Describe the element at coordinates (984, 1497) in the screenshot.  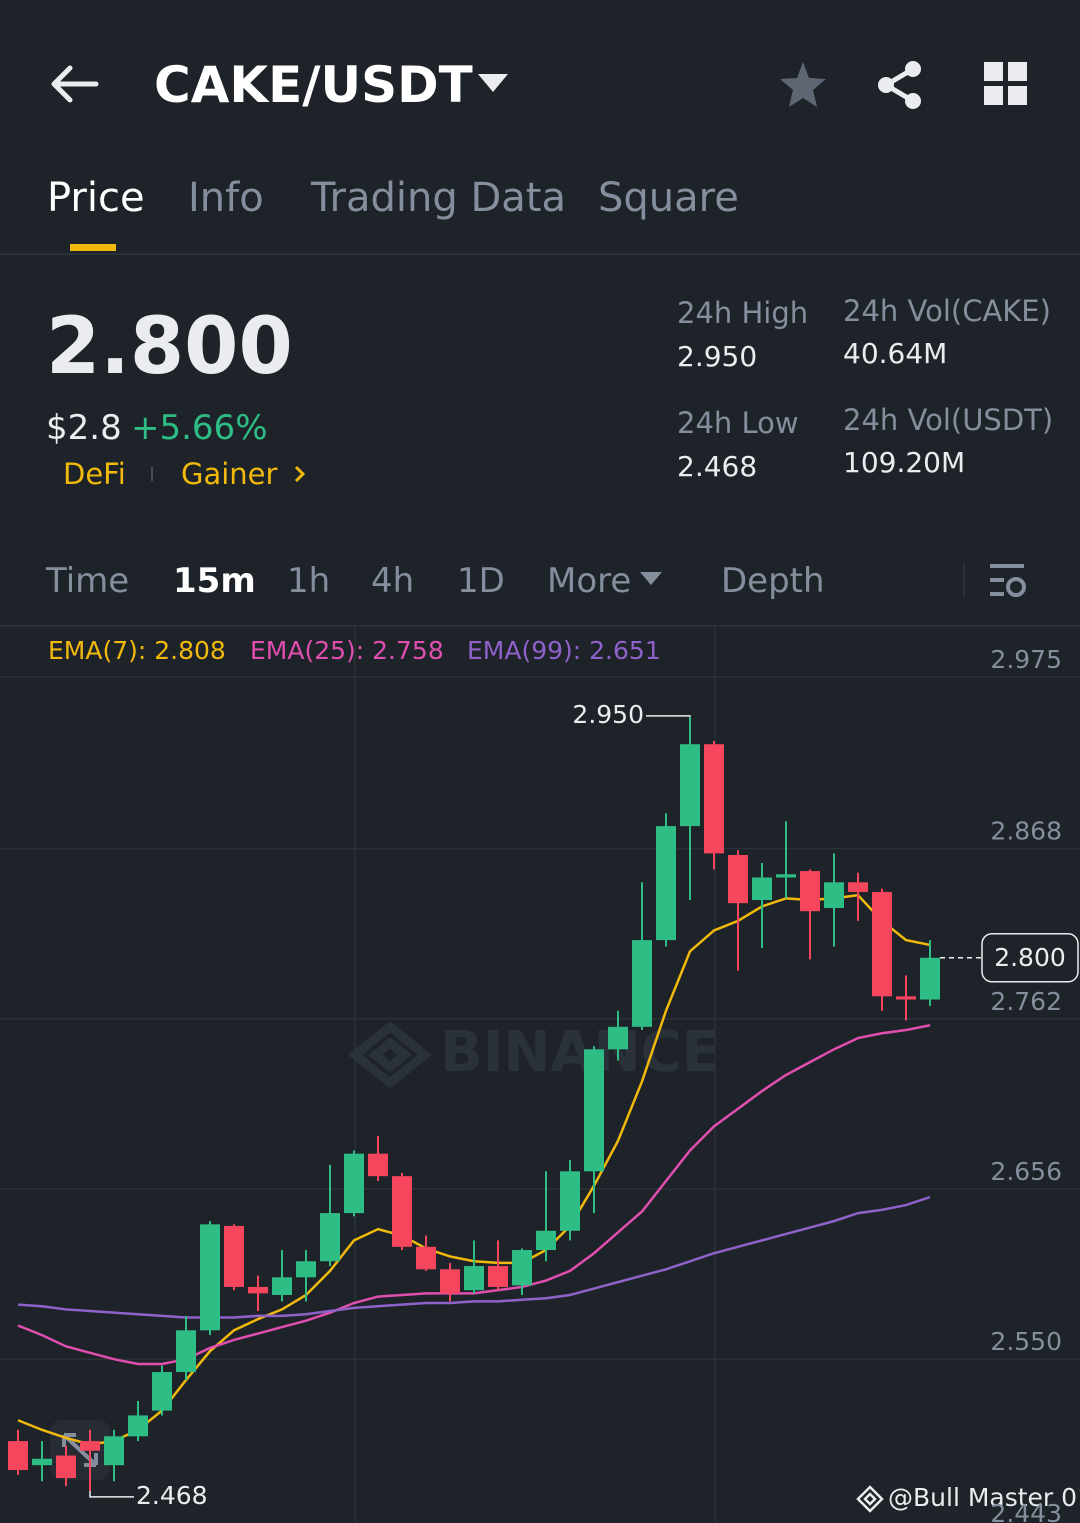
I see `credit: @Bull Master 01` at that location.